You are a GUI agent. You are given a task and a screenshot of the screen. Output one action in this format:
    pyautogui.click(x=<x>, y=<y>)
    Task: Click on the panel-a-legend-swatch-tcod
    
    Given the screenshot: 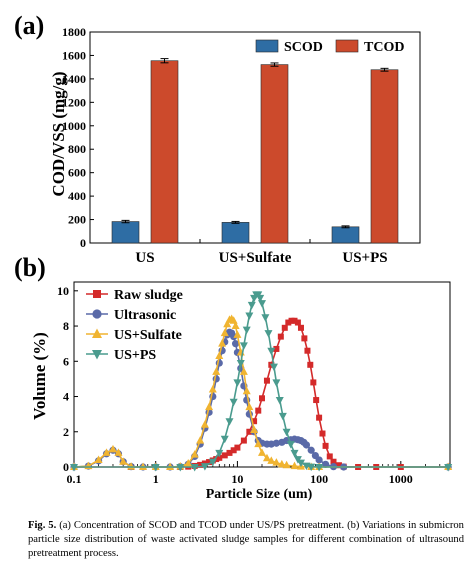 What is the action you would take?
    pyautogui.click(x=347, y=46)
    